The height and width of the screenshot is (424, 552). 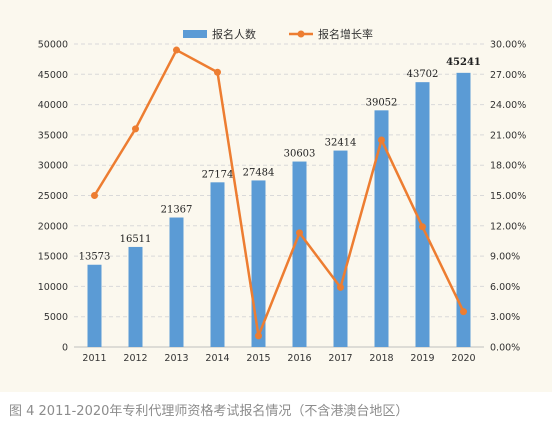 I want to click on y-right-tick-label: 9.00%, so click(x=505, y=257).